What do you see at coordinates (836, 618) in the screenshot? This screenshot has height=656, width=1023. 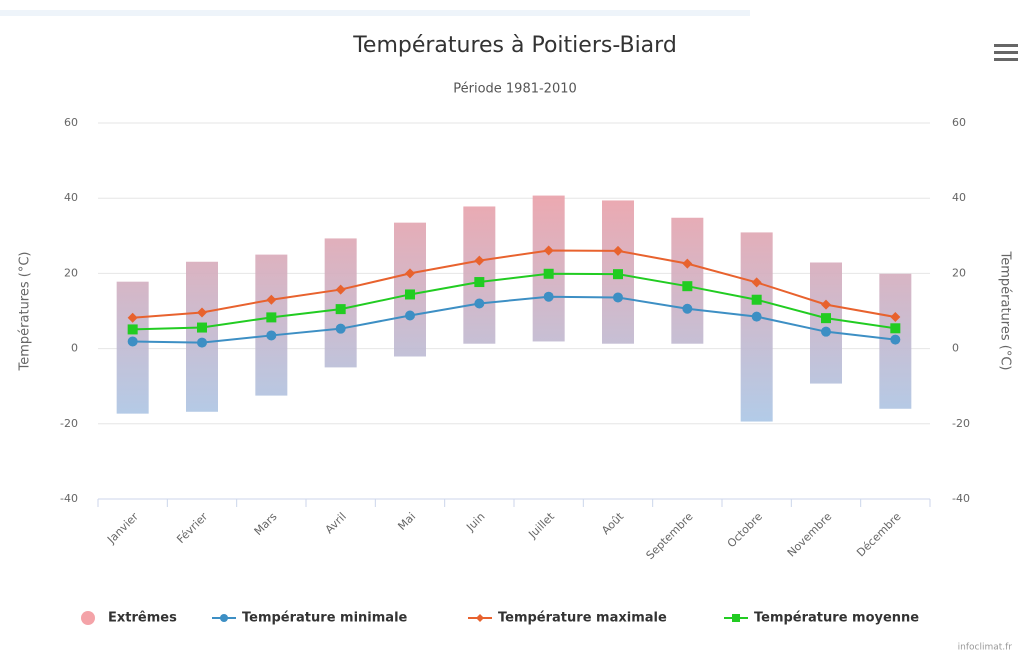 I see `legend-label: Température moyenne` at bounding box center [836, 618].